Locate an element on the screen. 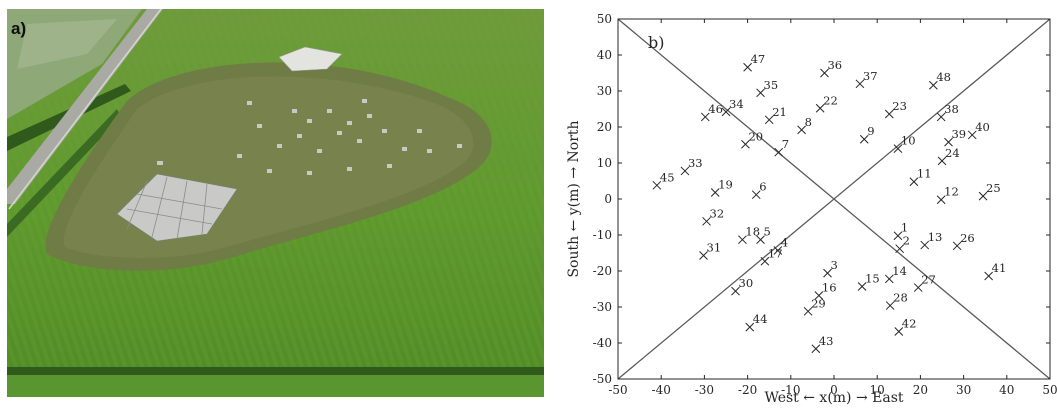  y-axis-label: South ← y(m) → North is located at coordinates (574, 198).